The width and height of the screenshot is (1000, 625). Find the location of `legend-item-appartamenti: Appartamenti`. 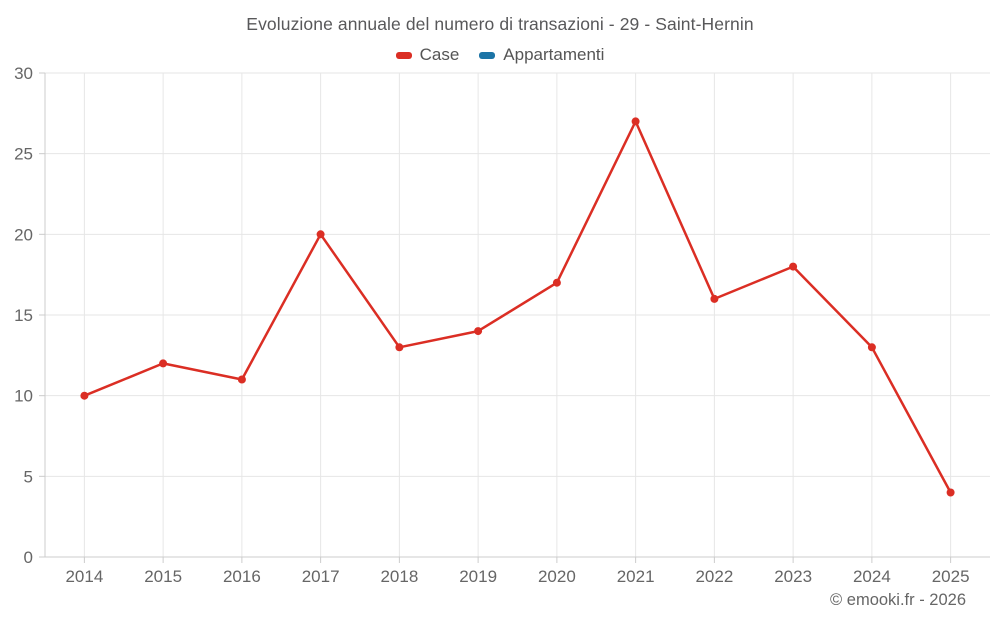

legend-item-appartamenti: Appartamenti is located at coordinates (541, 55).